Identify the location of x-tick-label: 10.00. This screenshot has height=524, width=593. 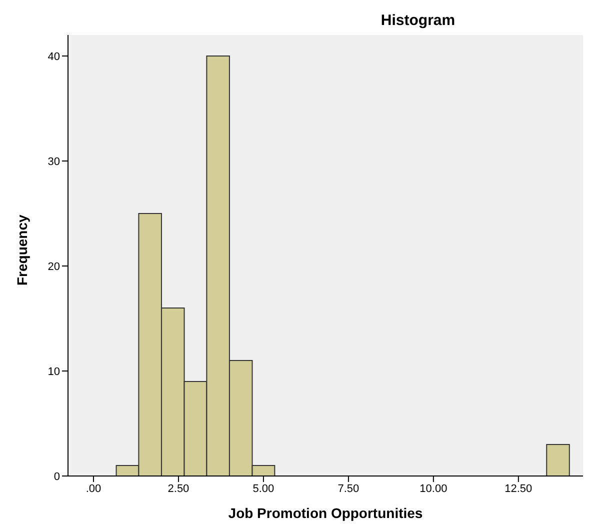
(434, 488).